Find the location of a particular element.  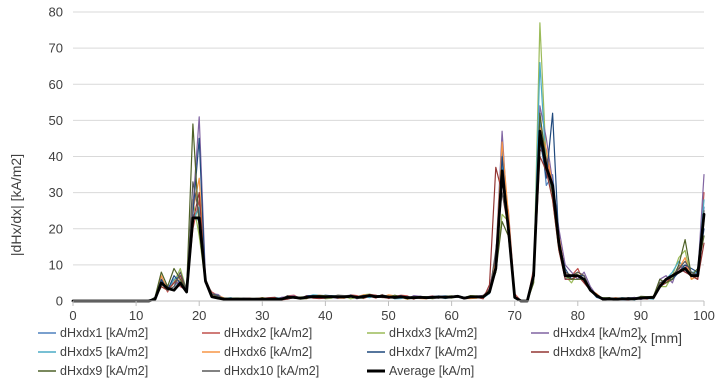

x-tick-label: 80 is located at coordinates (578, 315).